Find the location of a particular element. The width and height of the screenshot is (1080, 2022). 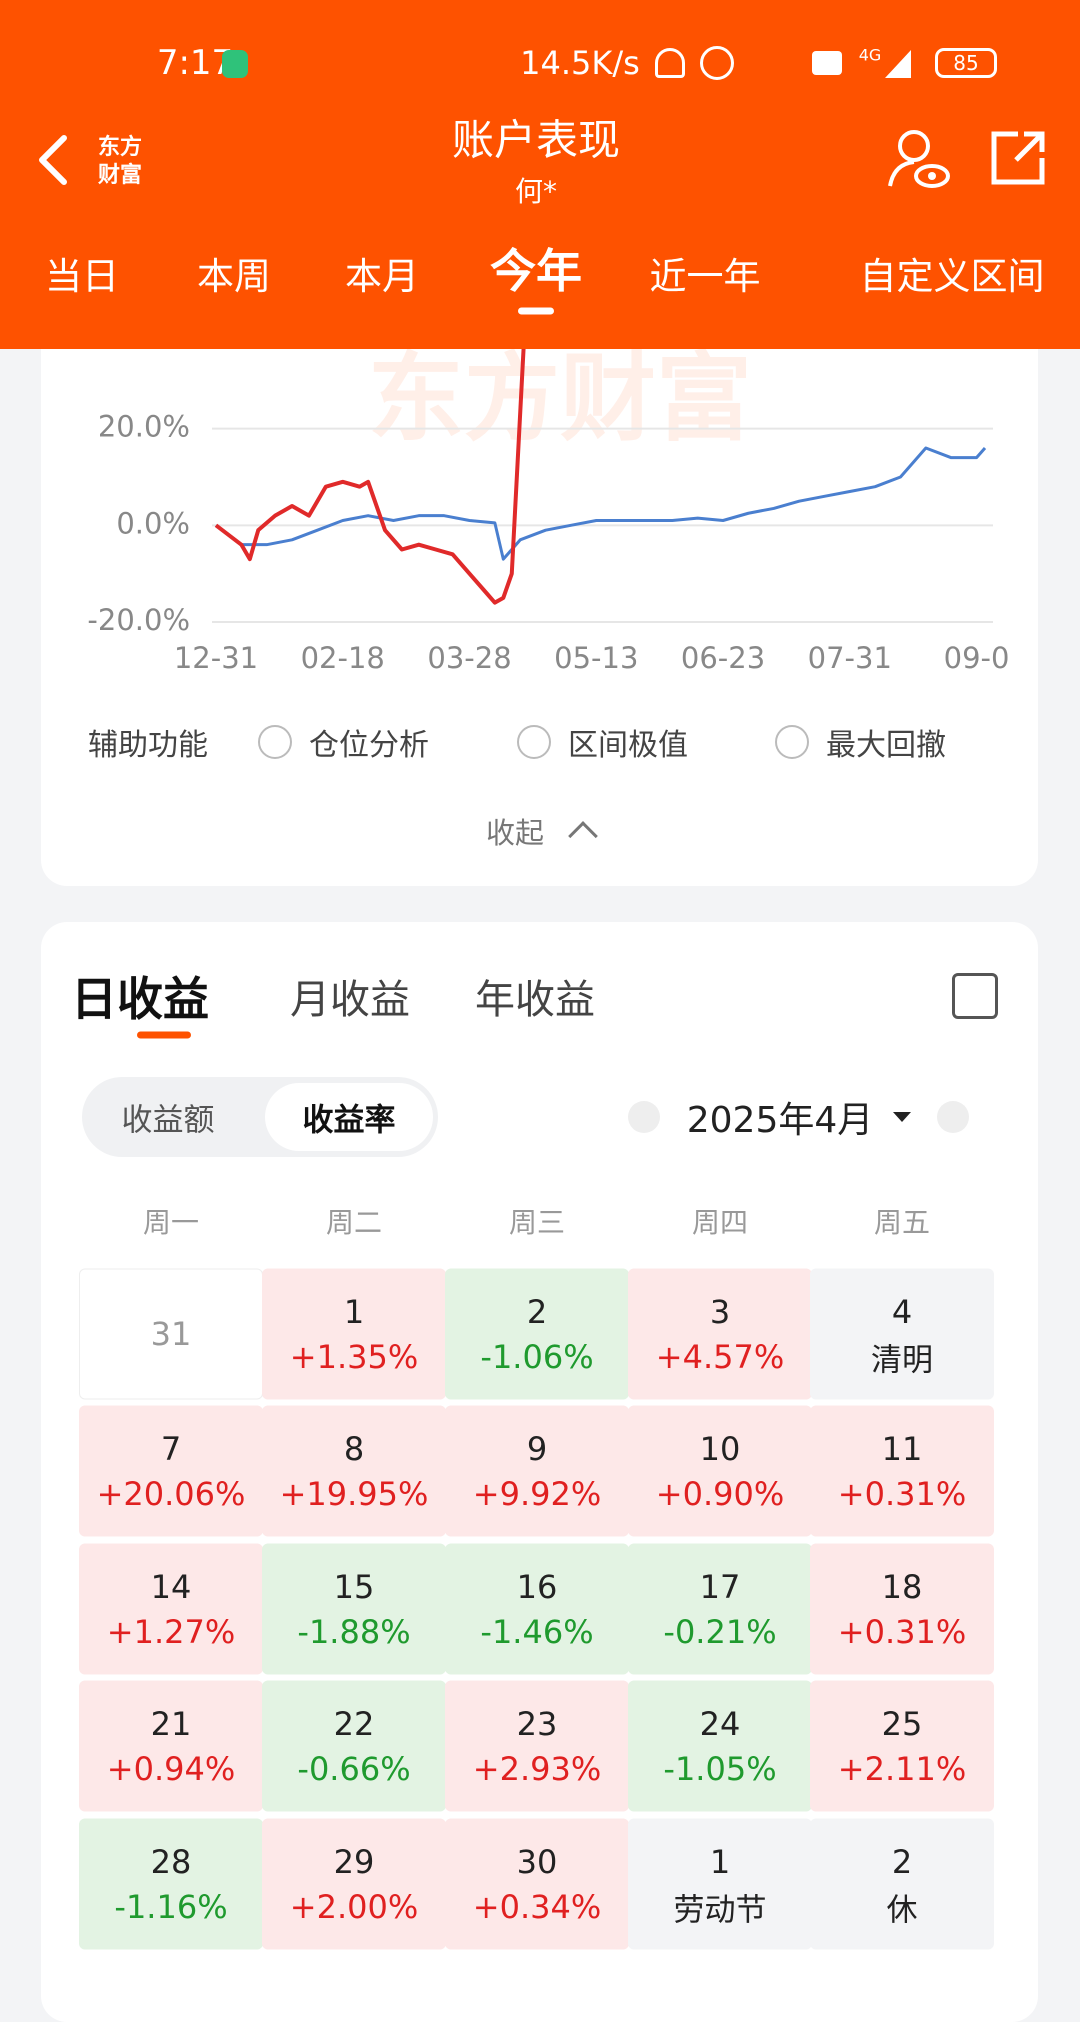

aux-option: 区间极值 is located at coordinates (628, 745).